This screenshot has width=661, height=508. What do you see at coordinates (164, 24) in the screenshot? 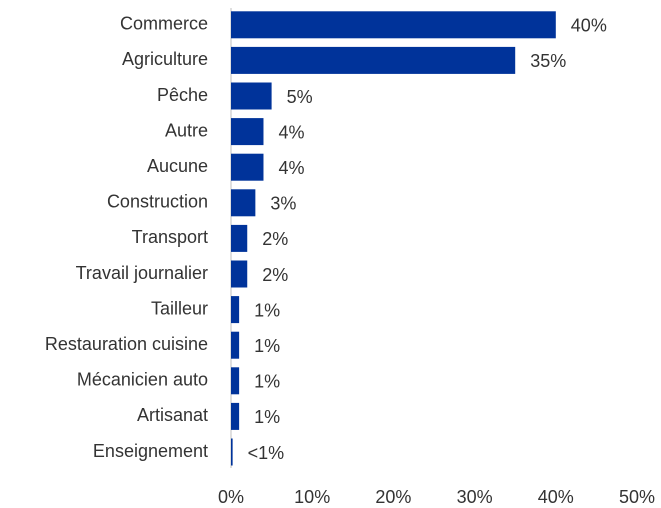
I see `y-tick-label: Commerce` at bounding box center [164, 24].